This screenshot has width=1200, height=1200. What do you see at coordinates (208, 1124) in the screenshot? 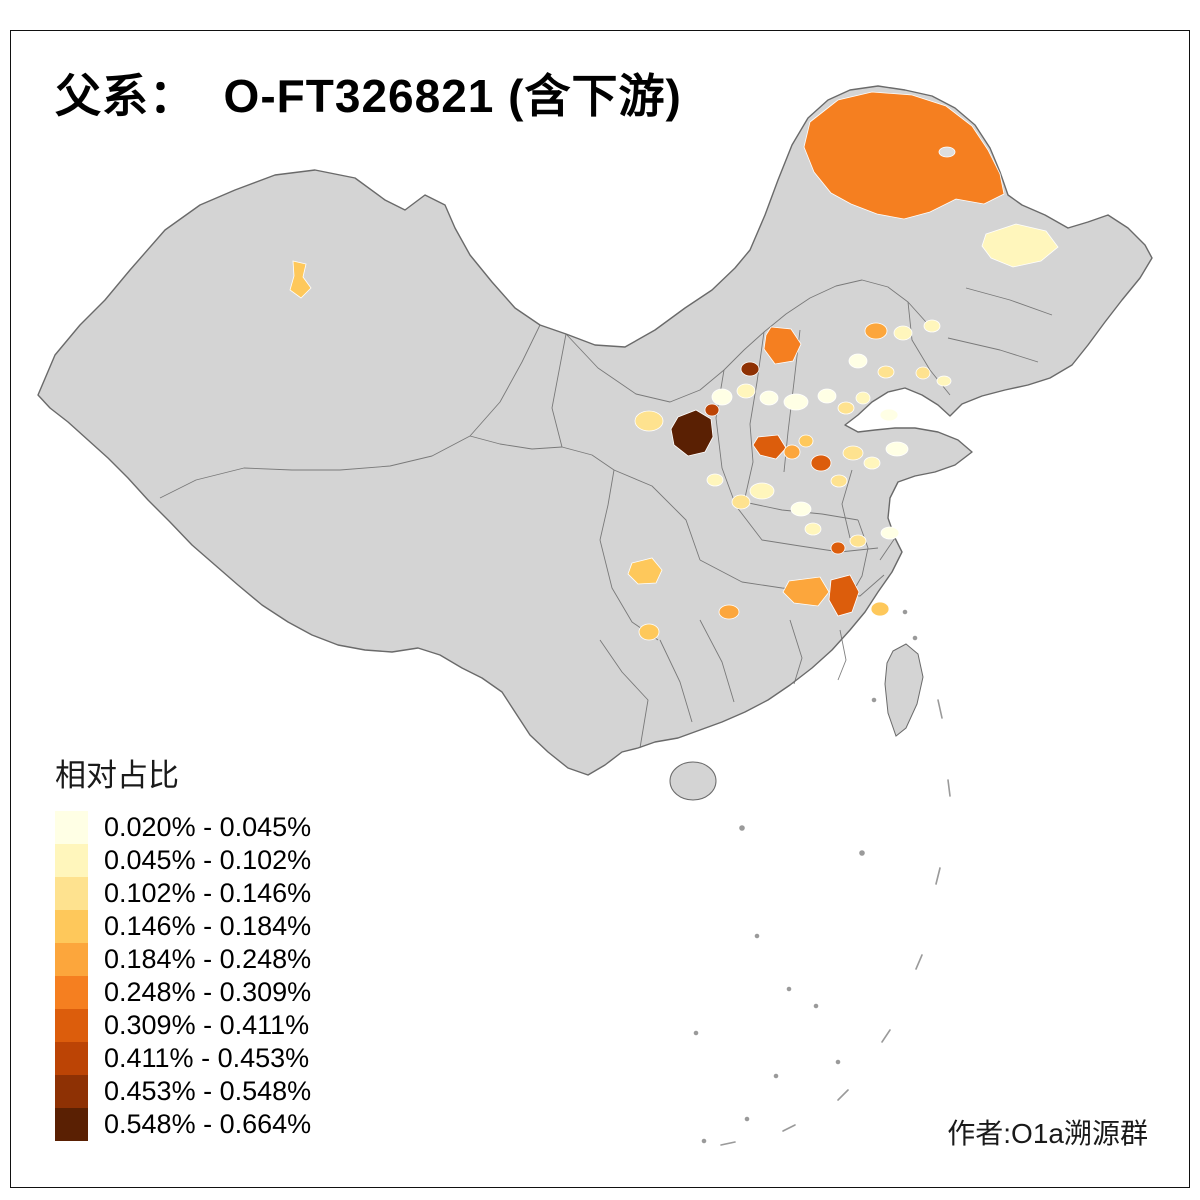
I see `legend-label: 0.548% - 0.664%` at bounding box center [208, 1124].